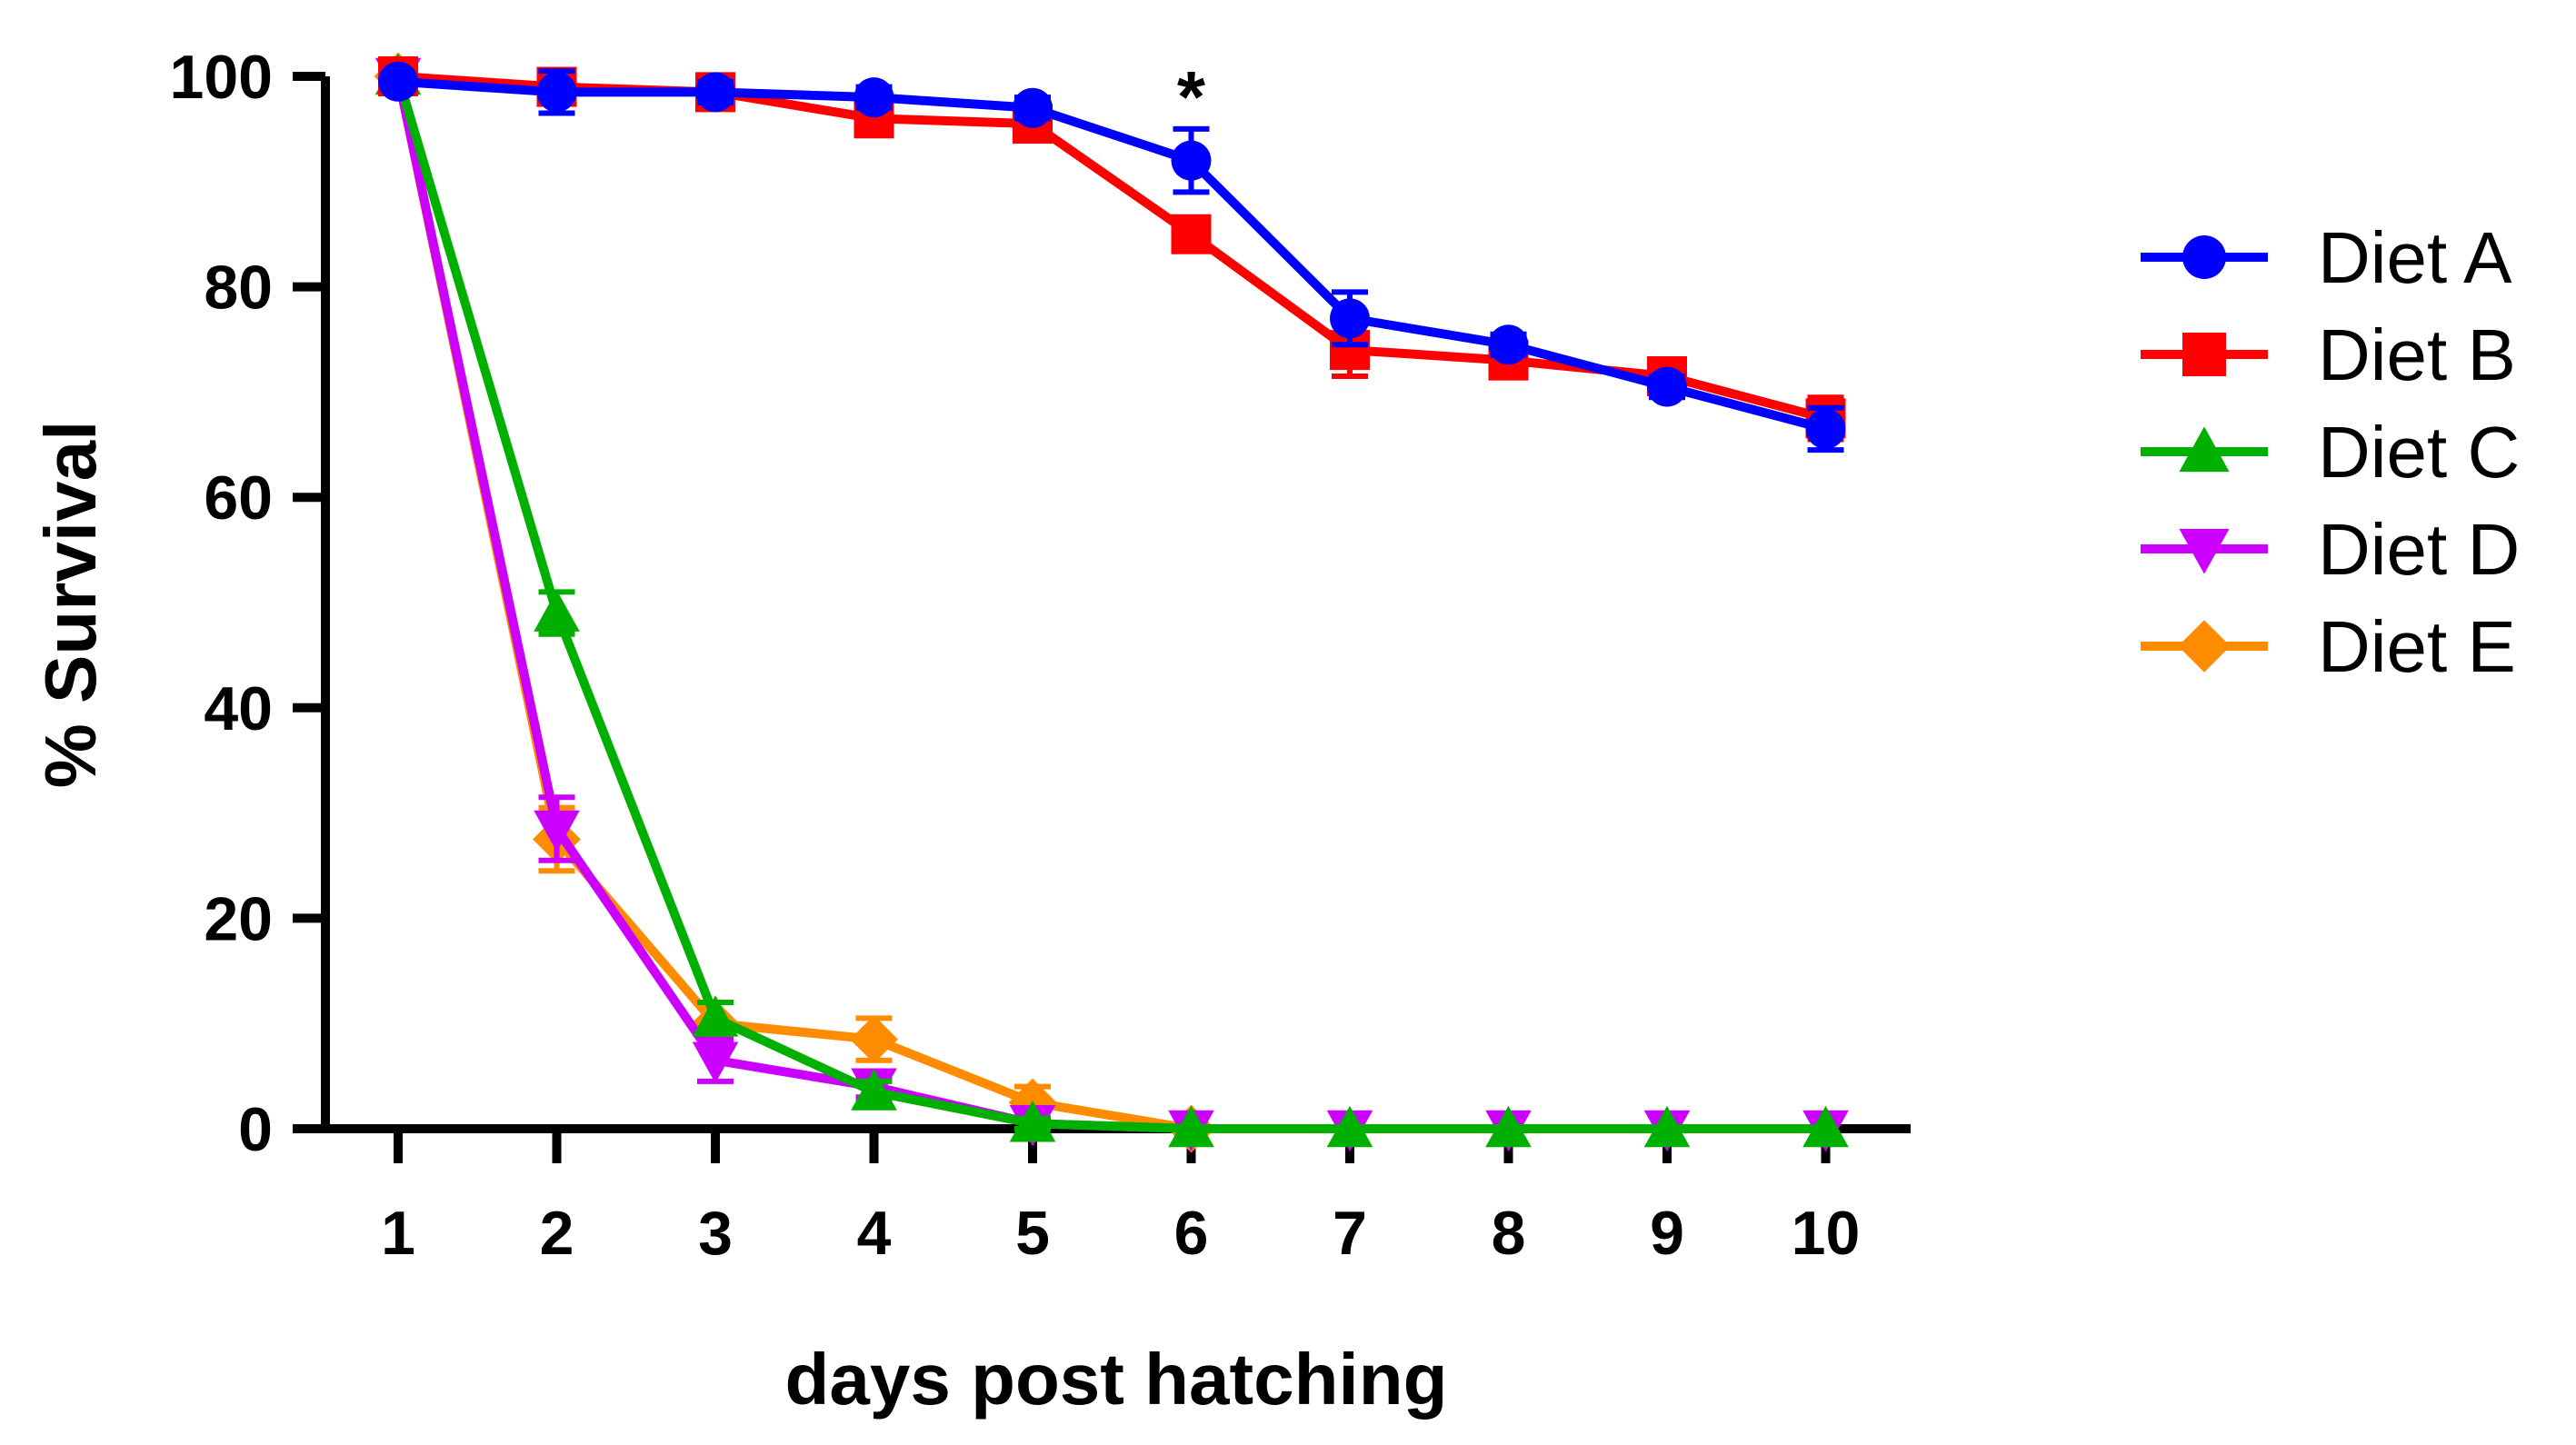  What do you see at coordinates (255, 1129) in the screenshot?
I see `y-tick-label: 0` at bounding box center [255, 1129].